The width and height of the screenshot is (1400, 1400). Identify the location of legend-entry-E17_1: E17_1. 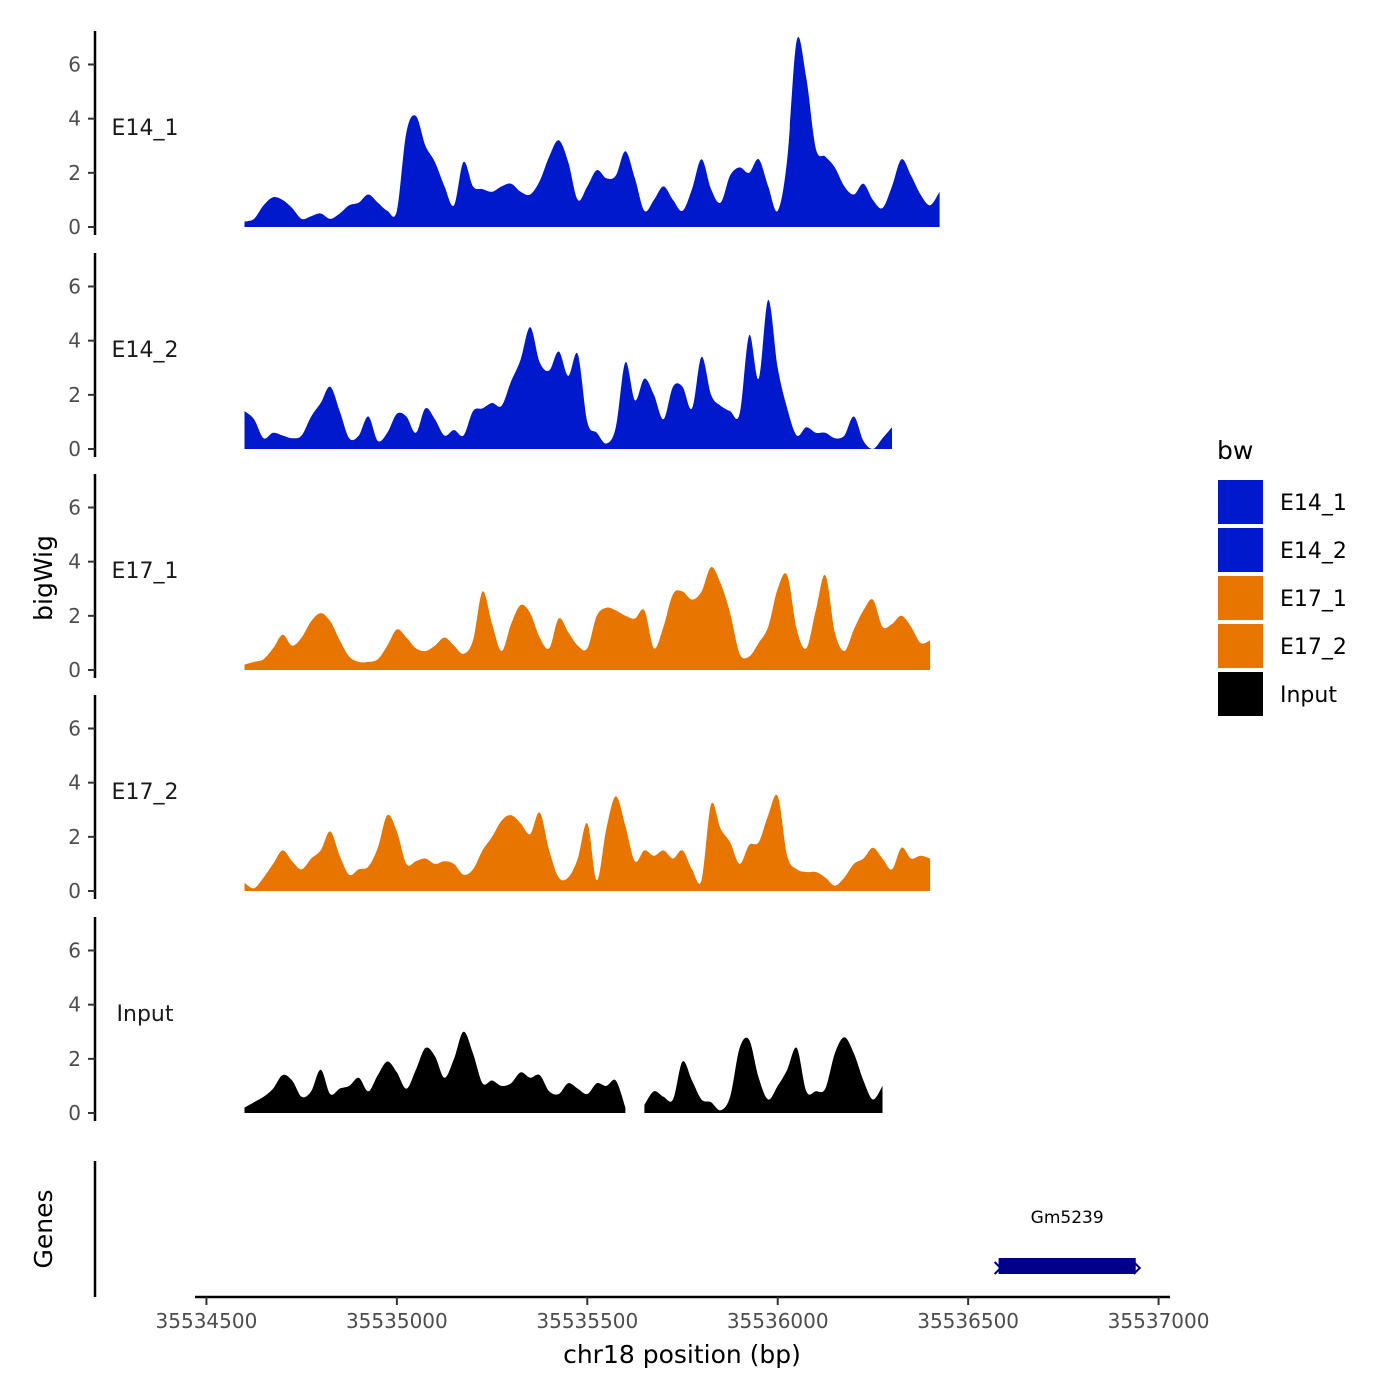
(1282, 598).